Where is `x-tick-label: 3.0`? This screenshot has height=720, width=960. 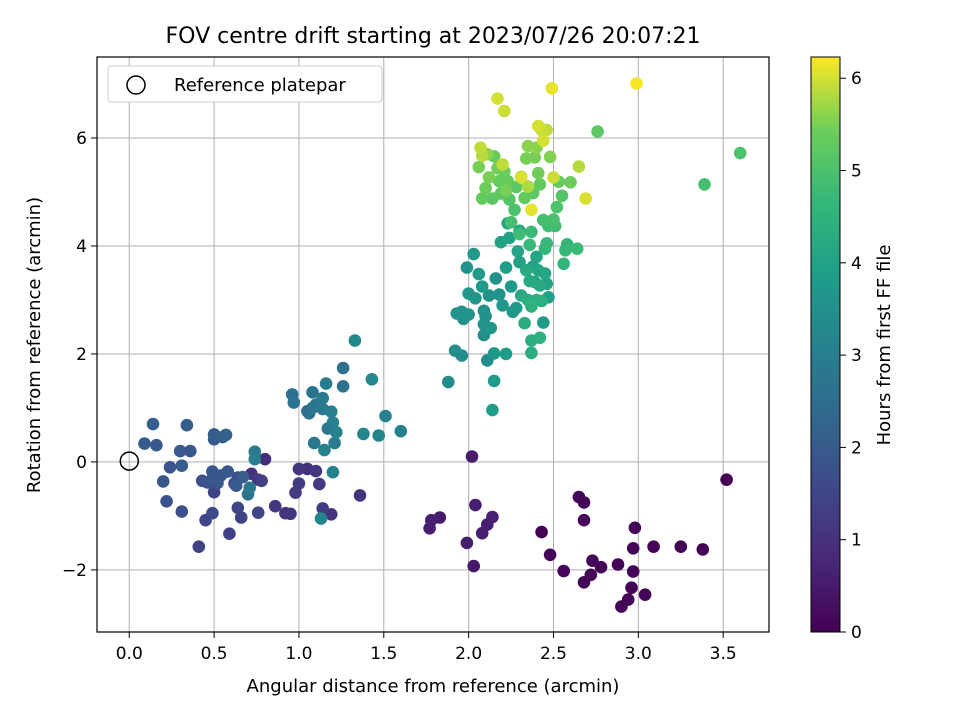 x-tick-label: 3.0 is located at coordinates (638, 654).